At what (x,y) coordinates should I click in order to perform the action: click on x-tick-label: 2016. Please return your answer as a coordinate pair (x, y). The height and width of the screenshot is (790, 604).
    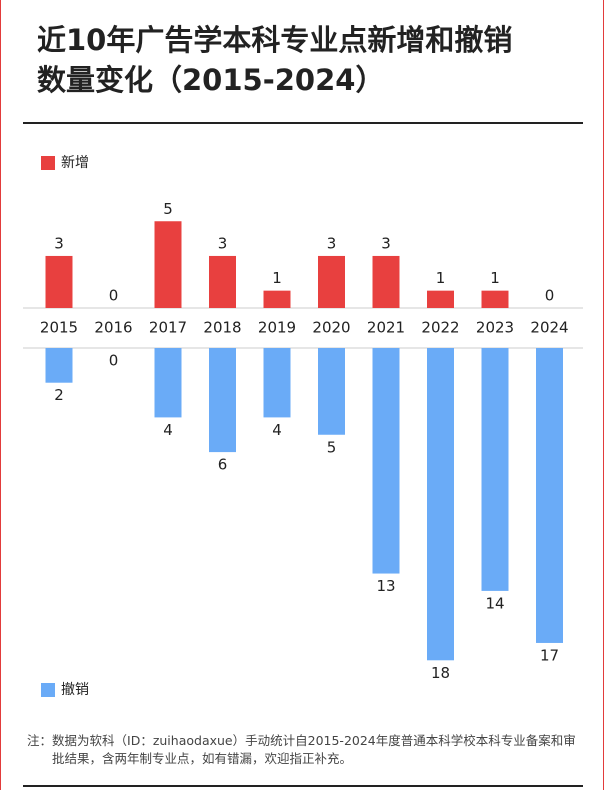
    Looking at the image, I should click on (113, 328).